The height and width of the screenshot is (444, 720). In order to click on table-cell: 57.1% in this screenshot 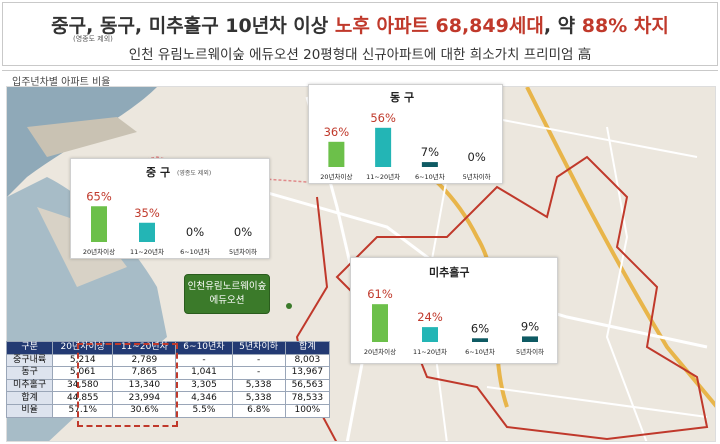, I will do `click(83, 410)`.